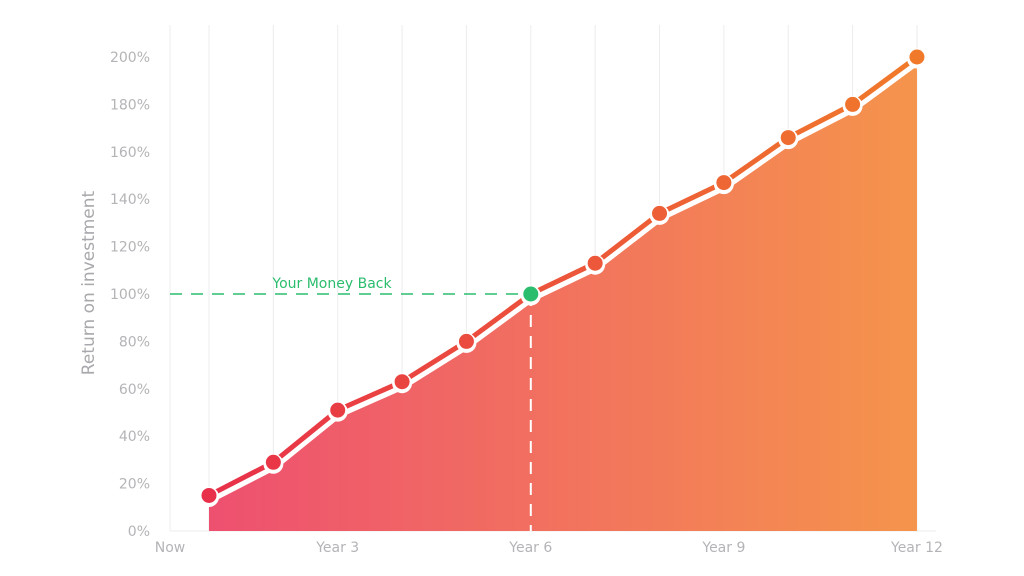 The image size is (1024, 576). I want to click on x-axis: Now Year 3 Year 6 Year 9 Year 12, so click(549, 548).